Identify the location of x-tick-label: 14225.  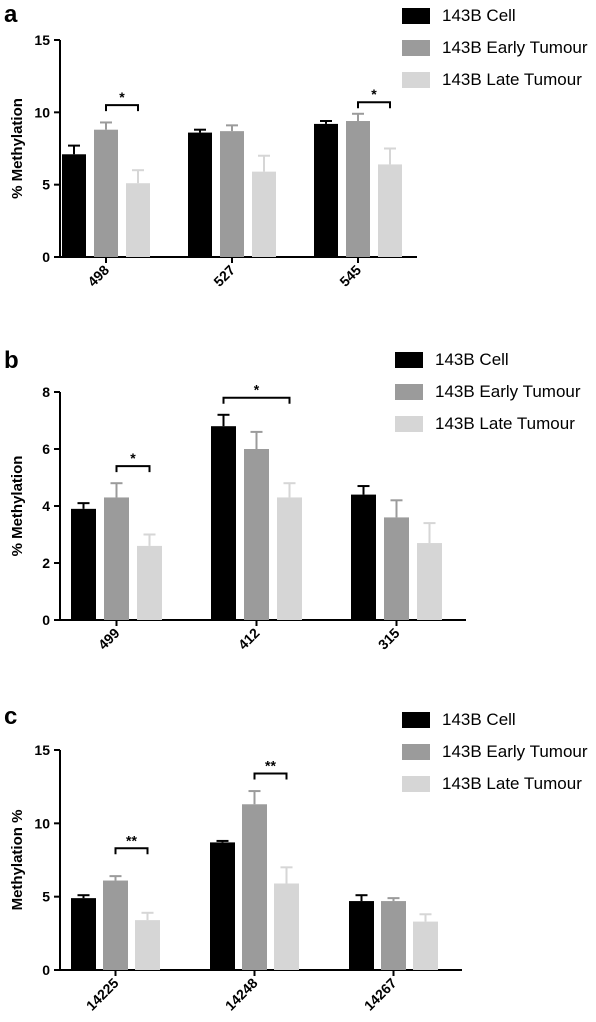
(102, 994).